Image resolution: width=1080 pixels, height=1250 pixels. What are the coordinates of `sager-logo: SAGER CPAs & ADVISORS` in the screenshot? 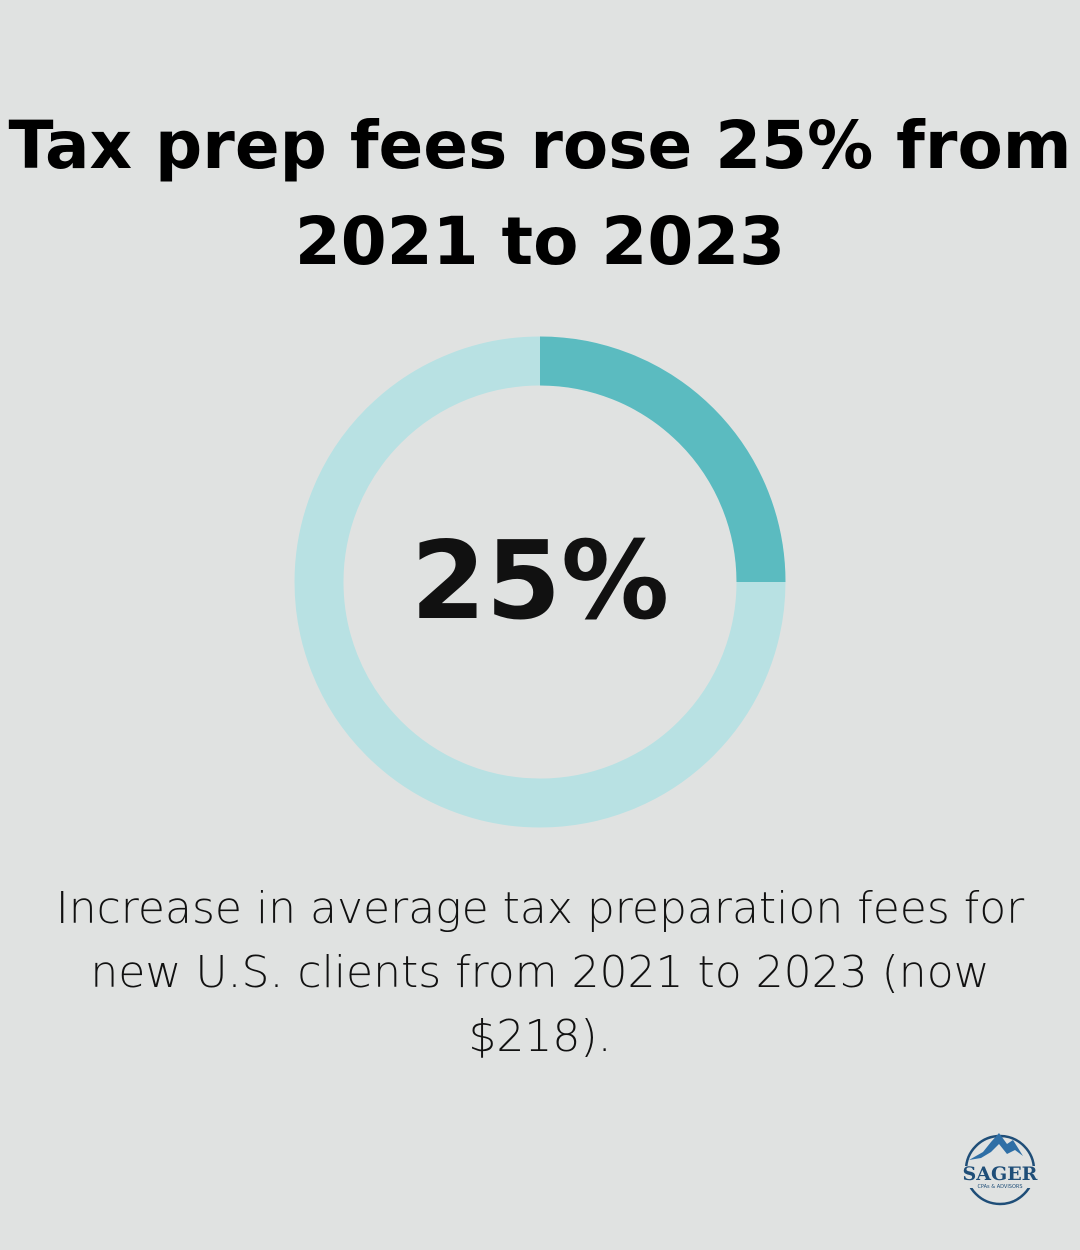 It's located at (1000, 1169).